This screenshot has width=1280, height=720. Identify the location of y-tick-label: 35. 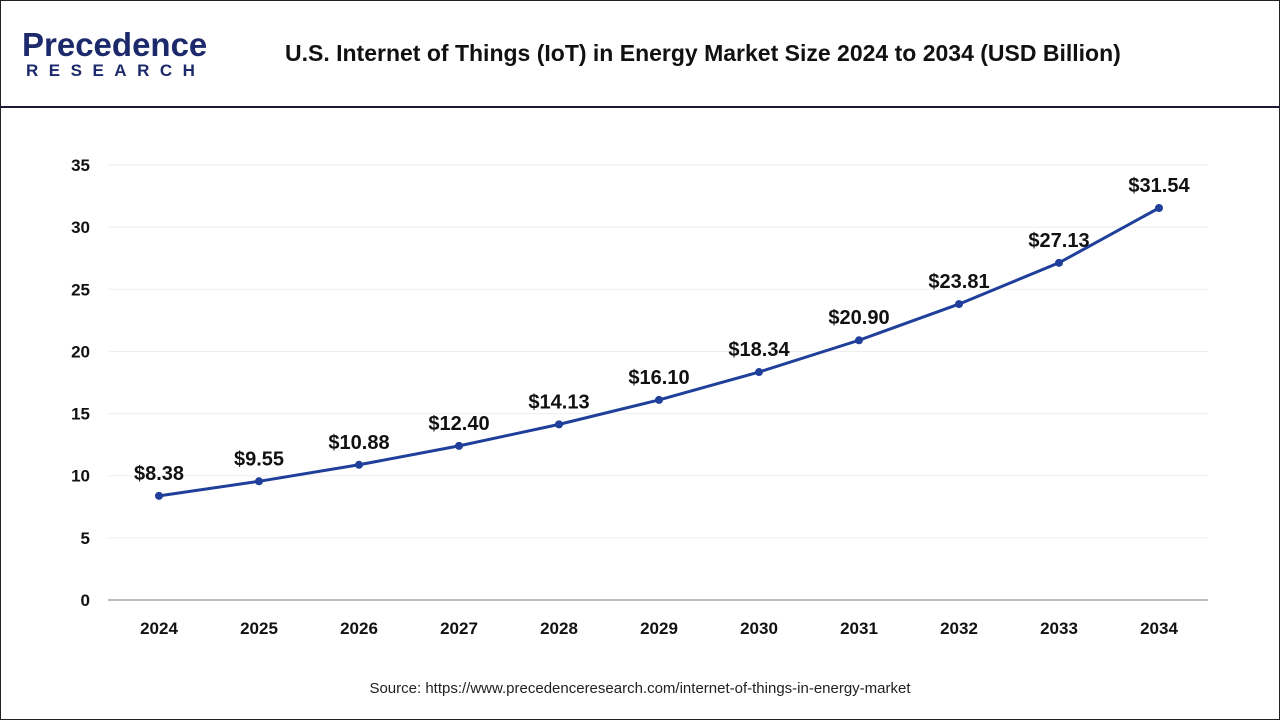
(80, 165).